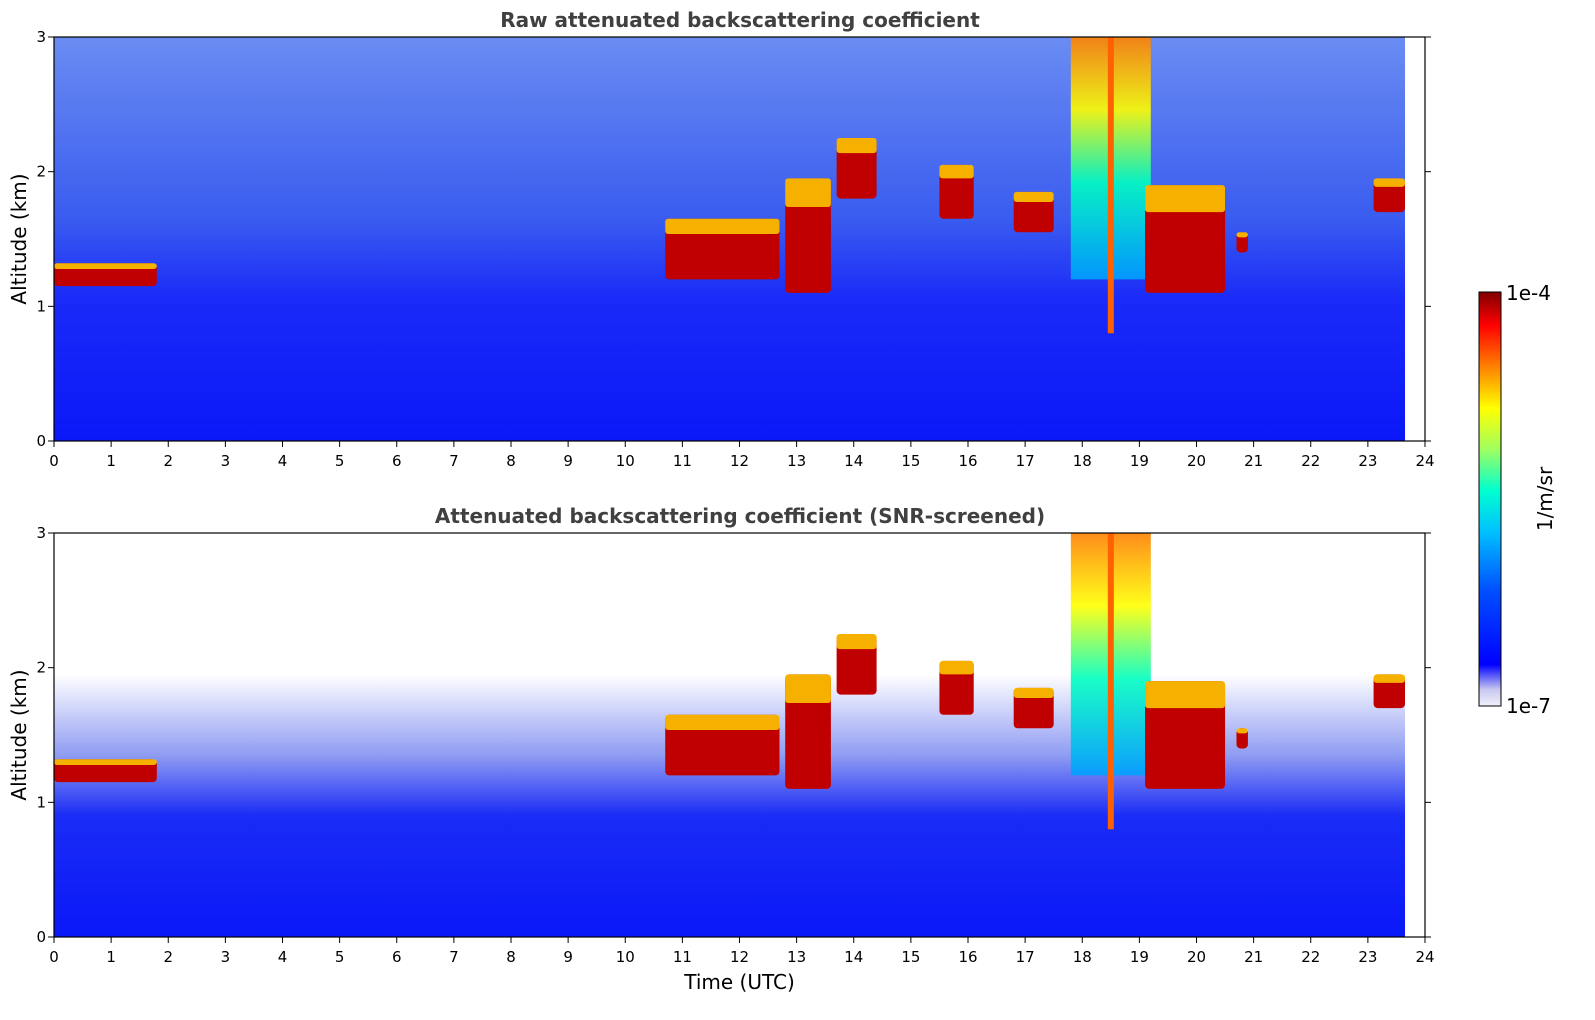  I want to click on colorbar-gradient, so click(1490, 499).